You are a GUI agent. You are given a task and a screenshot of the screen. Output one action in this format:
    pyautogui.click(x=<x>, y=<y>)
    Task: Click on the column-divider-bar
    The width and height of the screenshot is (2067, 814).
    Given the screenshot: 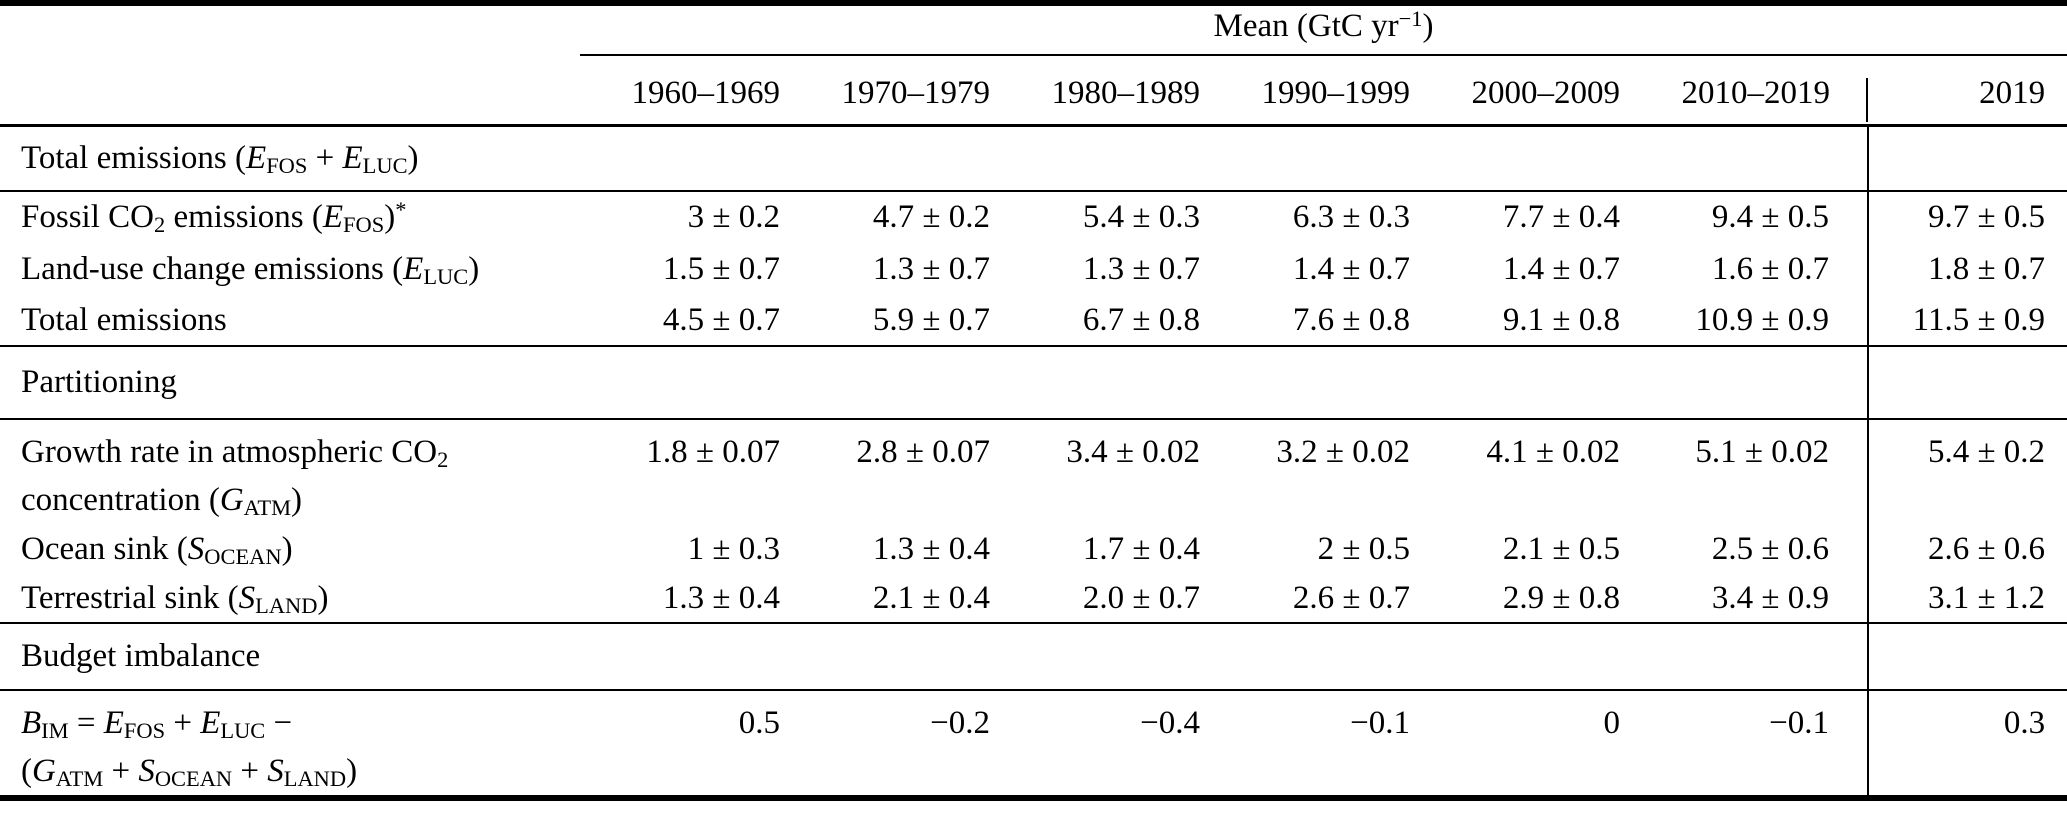 What is the action you would take?
    pyautogui.click(x=1867, y=100)
    